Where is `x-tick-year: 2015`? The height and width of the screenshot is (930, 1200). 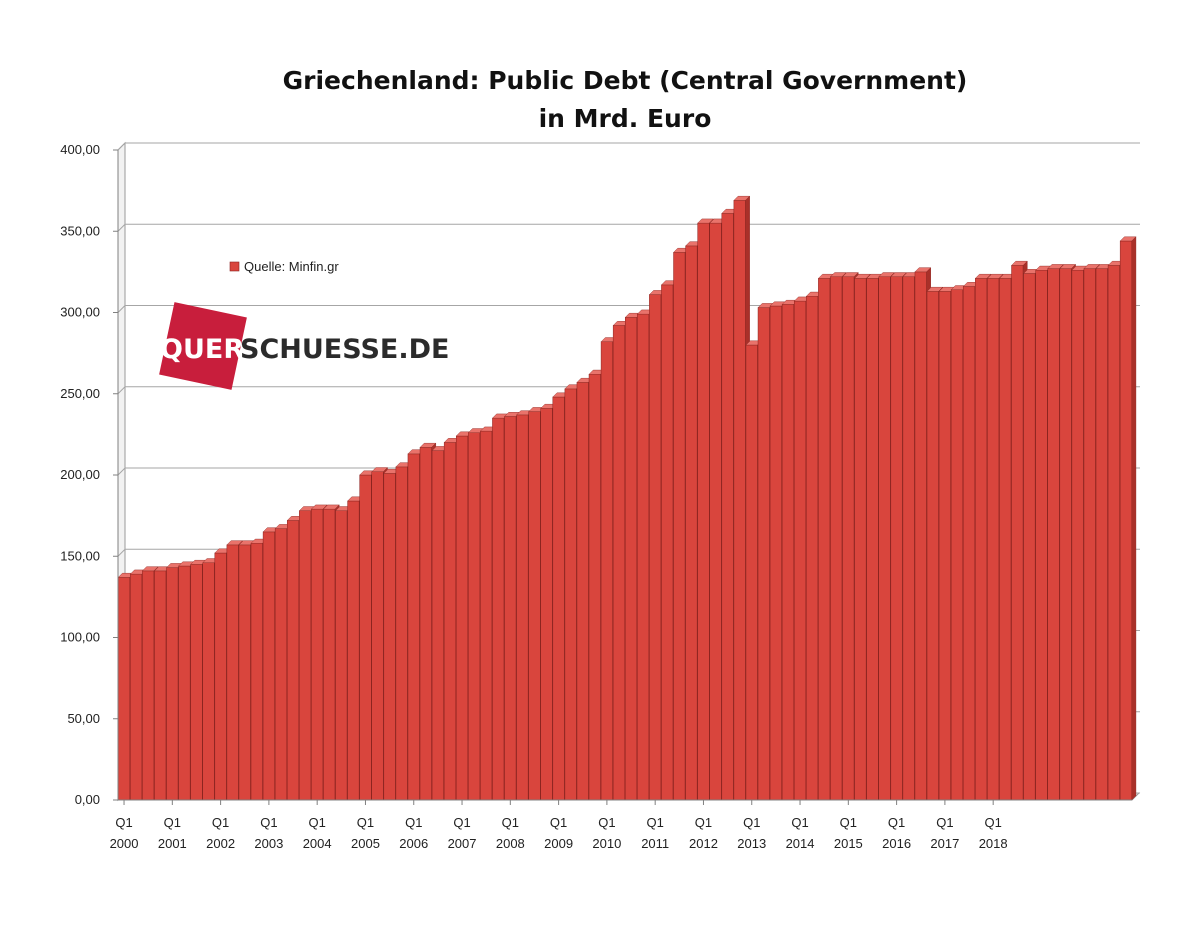
x-tick-year: 2015 is located at coordinates (848, 843).